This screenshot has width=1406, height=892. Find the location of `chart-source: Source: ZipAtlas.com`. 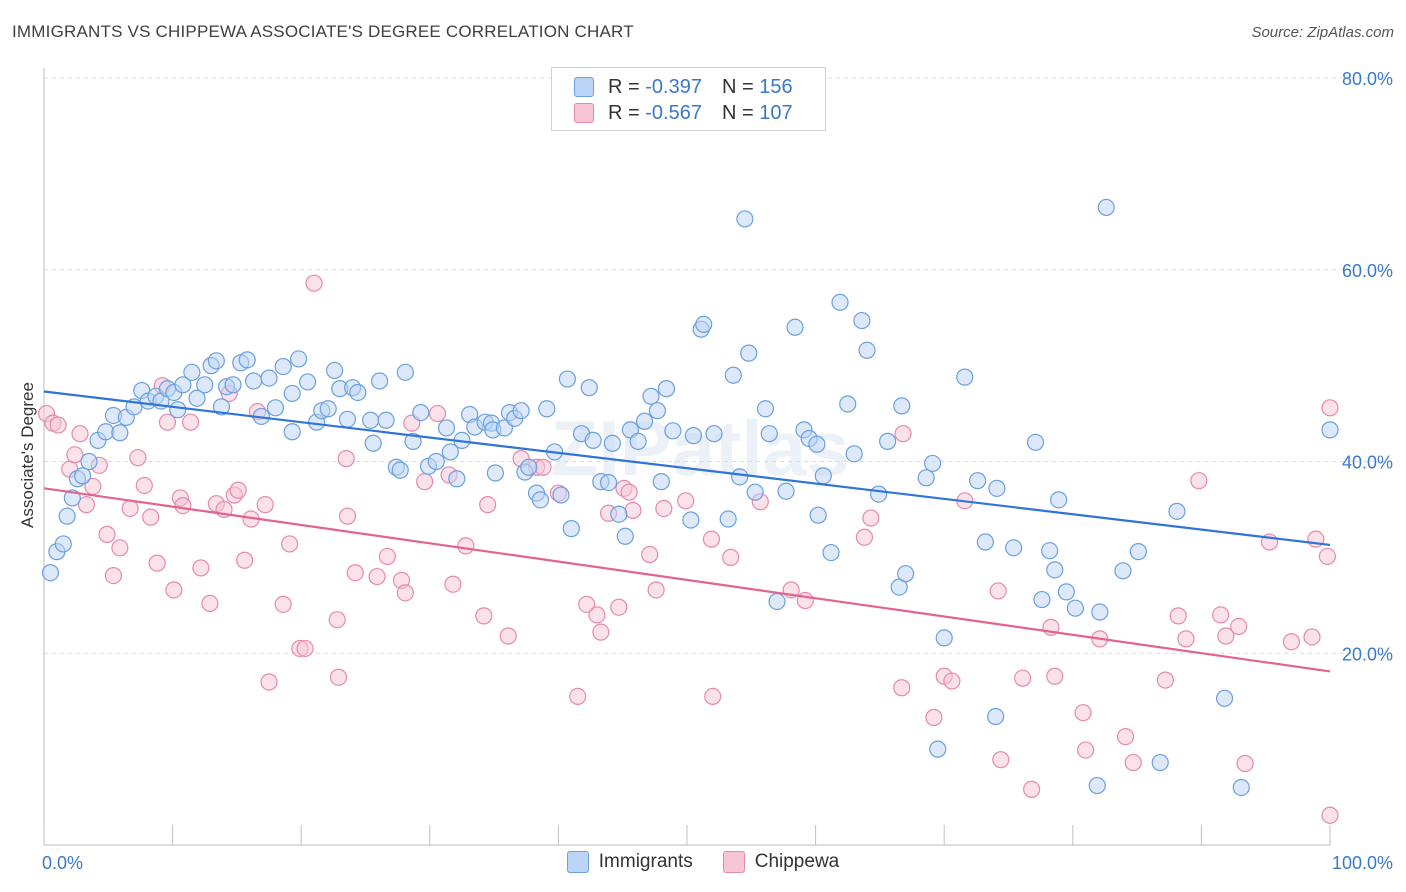

chart-source: Source: ZipAtlas.com is located at coordinates (1322, 32).